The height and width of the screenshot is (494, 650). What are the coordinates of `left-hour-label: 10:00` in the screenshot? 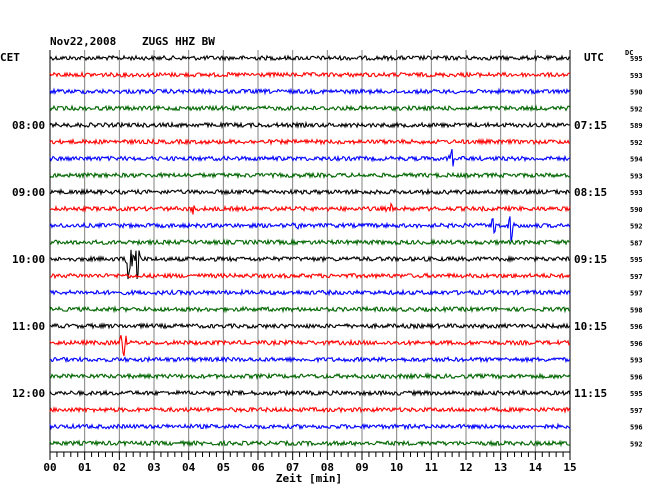 It's located at (28, 259).